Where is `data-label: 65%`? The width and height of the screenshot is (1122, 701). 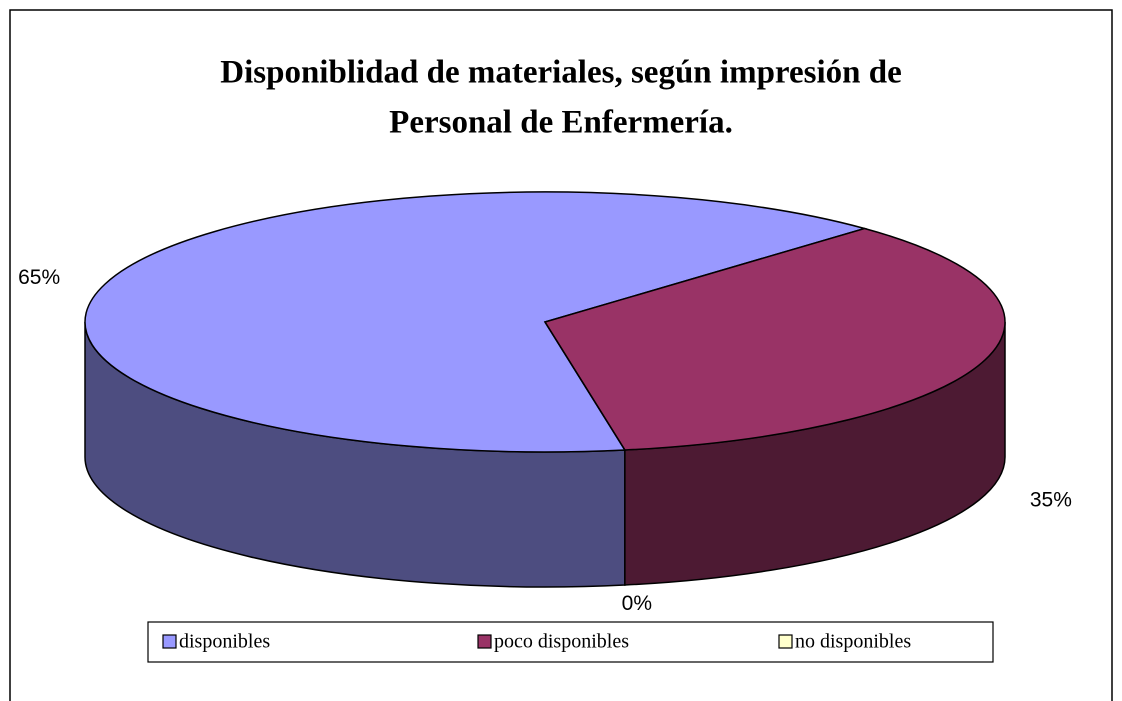
data-label: 65% is located at coordinates (39, 277).